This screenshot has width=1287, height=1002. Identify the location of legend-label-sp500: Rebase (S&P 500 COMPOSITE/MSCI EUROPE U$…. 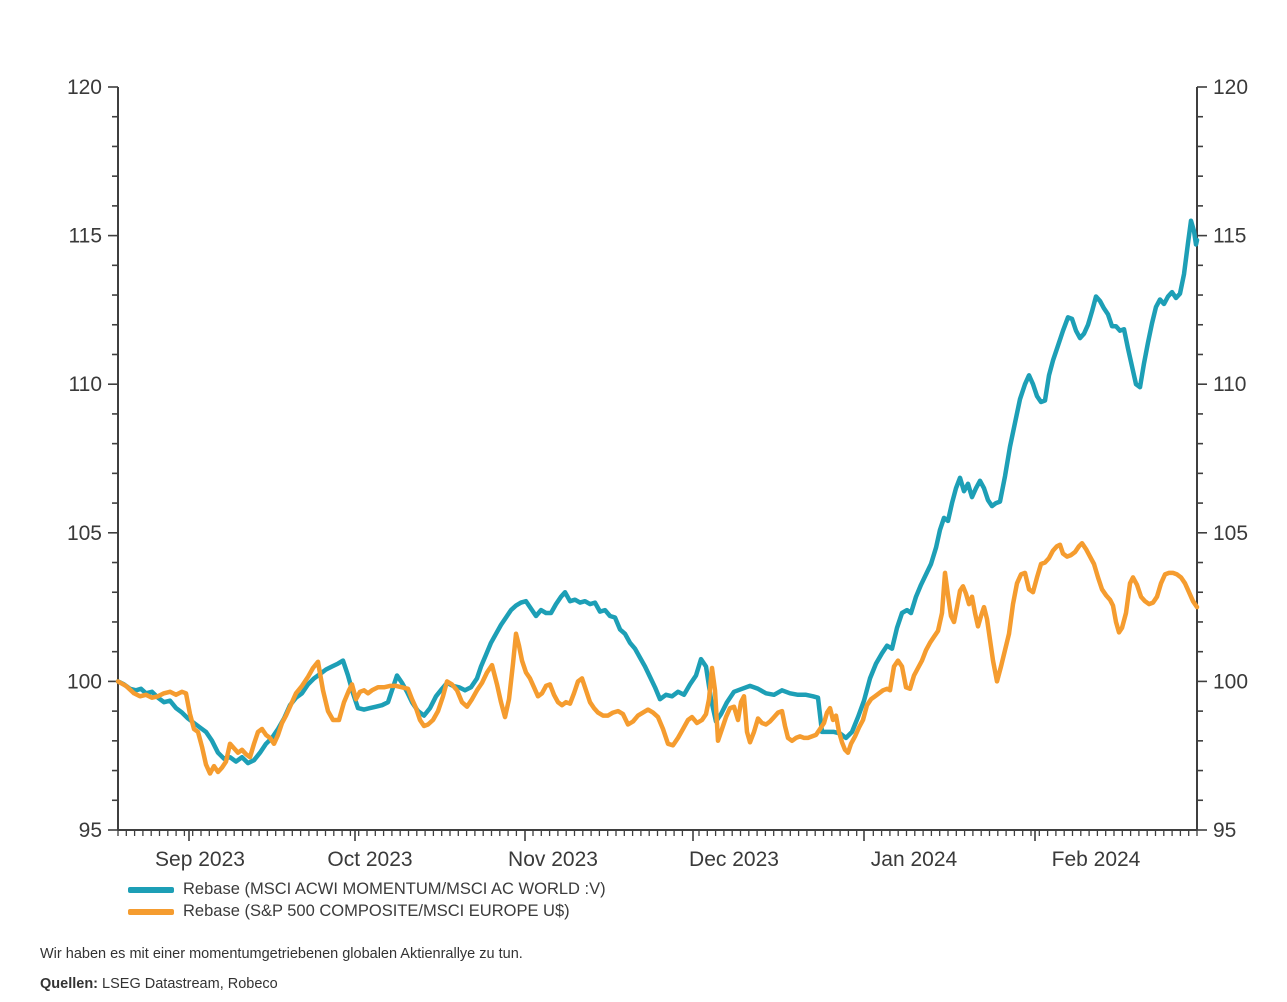
(376, 911).